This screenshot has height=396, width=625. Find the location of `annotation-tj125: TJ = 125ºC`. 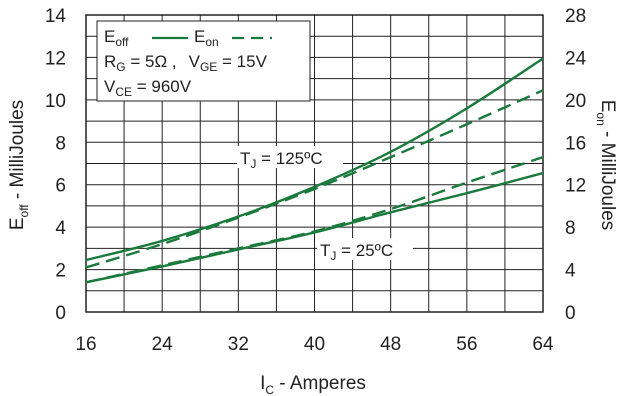

annotation-tj125: TJ = 125ºC is located at coordinates (281, 160).